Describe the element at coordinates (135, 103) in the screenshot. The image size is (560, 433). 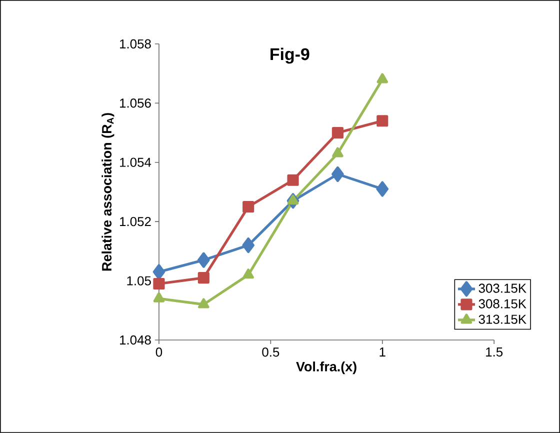
I see `y-tick-label: 1.056` at that location.